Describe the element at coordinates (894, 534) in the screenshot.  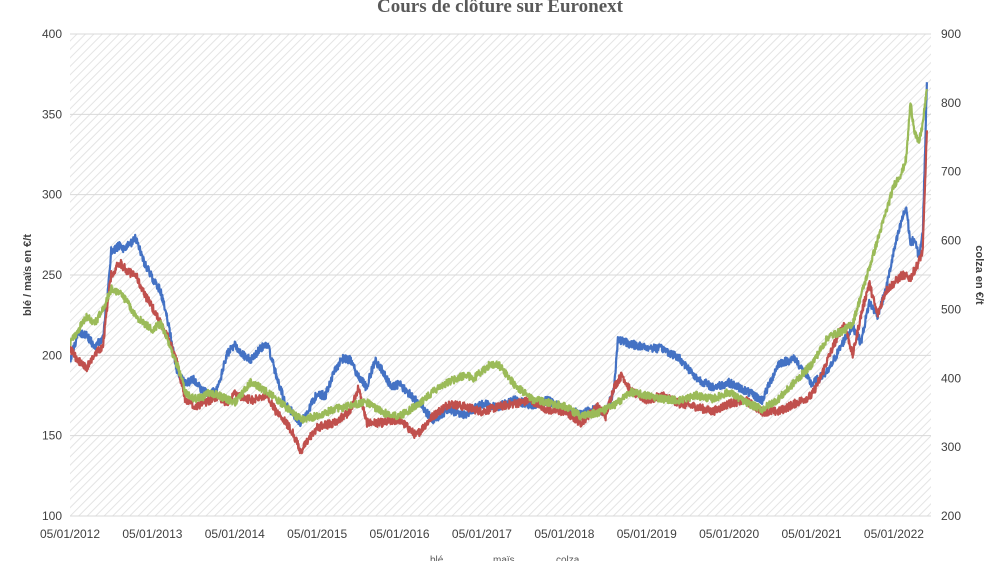
I see `x-tick-label: 05/01/2022` at that location.